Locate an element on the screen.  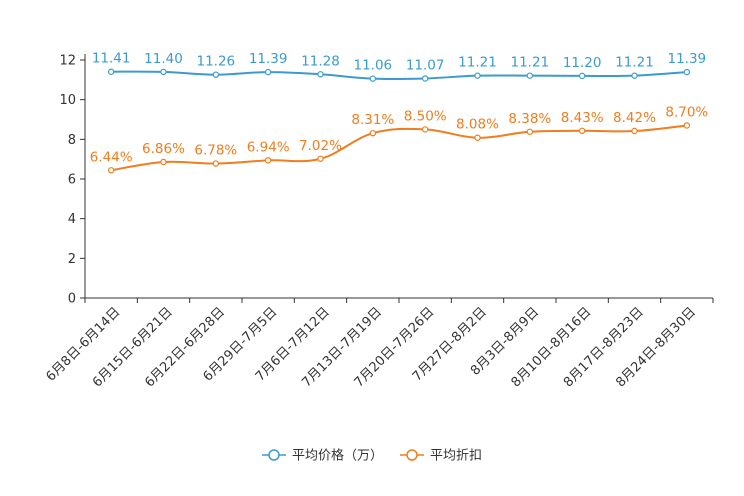
data-label: 11.20 is located at coordinates (582, 63).